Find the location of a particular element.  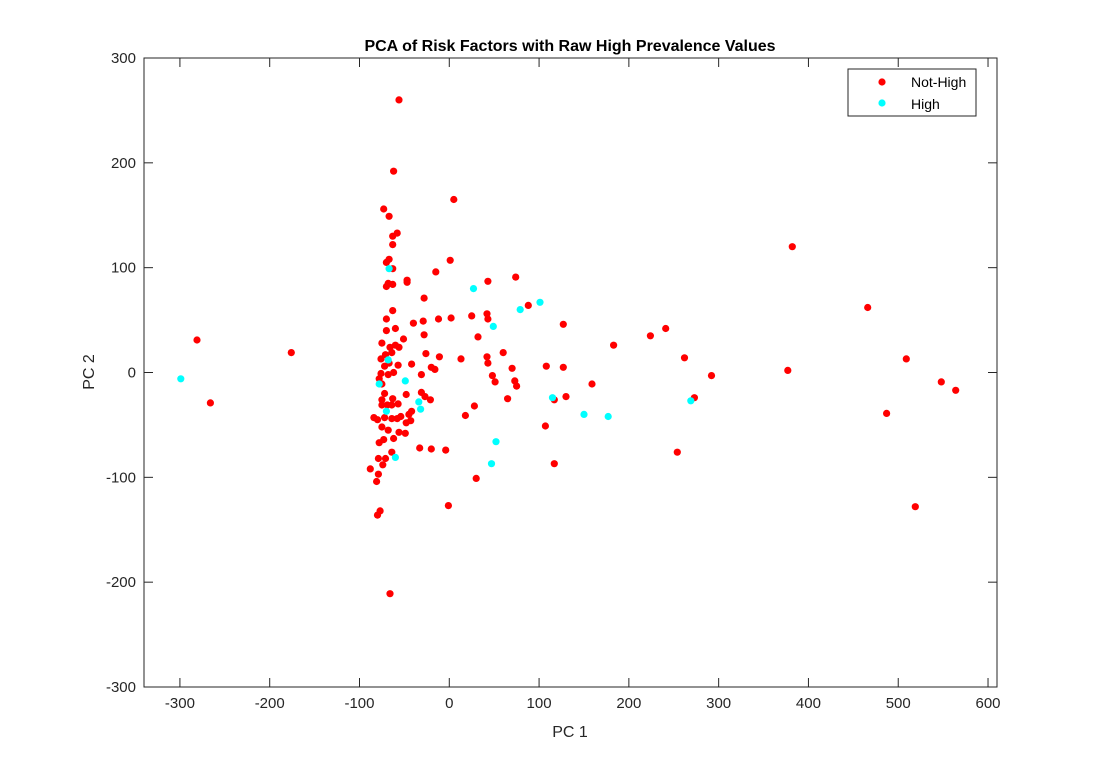

y-tick-label: 100 is located at coordinates (123, 268).